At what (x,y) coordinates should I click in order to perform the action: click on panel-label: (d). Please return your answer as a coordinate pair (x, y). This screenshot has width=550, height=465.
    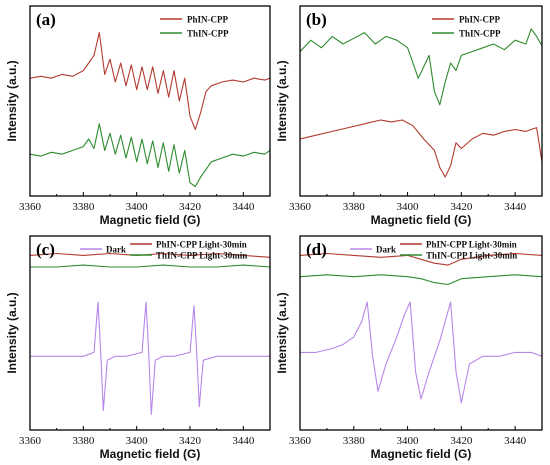
    Looking at the image, I should click on (316, 249).